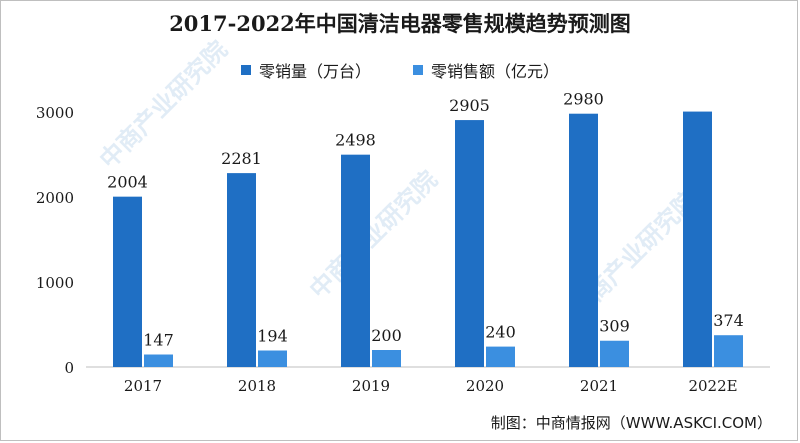  Describe the element at coordinates (314, 71) in the screenshot. I see `legend-label-sales-volume: 零销量（万台）` at that location.